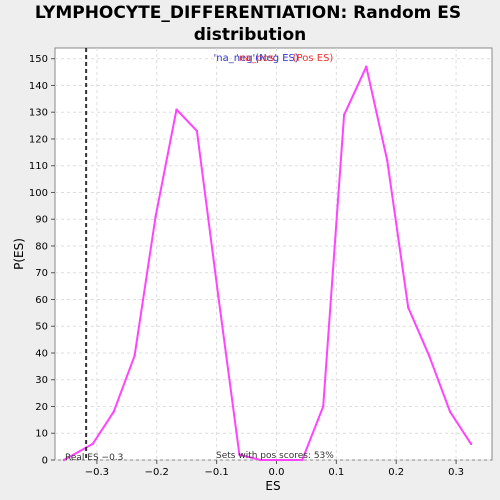  Describe the element at coordinates (38, 59) in the screenshot. I see `y-tick-label: 150` at that location.